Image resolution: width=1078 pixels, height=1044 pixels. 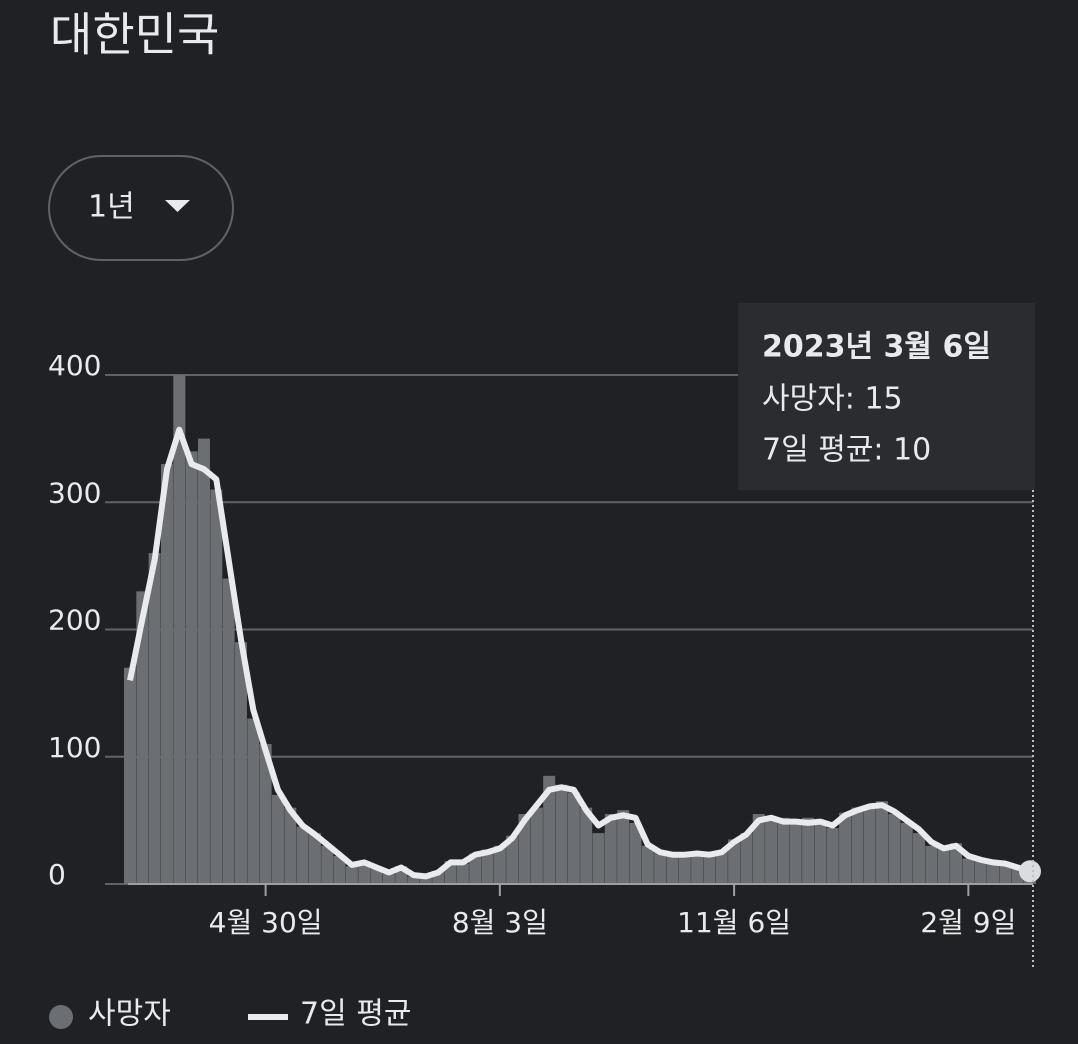 I want to click on y-tick-label: 300, so click(x=74, y=492).